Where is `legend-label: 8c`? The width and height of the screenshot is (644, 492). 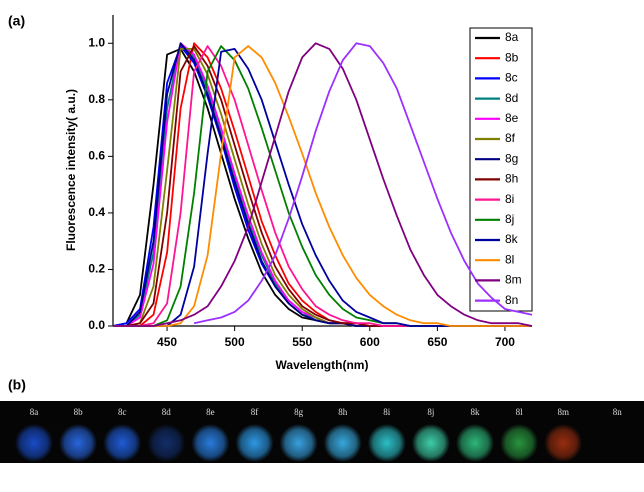
legend-label: 8c is located at coordinates (511, 78).